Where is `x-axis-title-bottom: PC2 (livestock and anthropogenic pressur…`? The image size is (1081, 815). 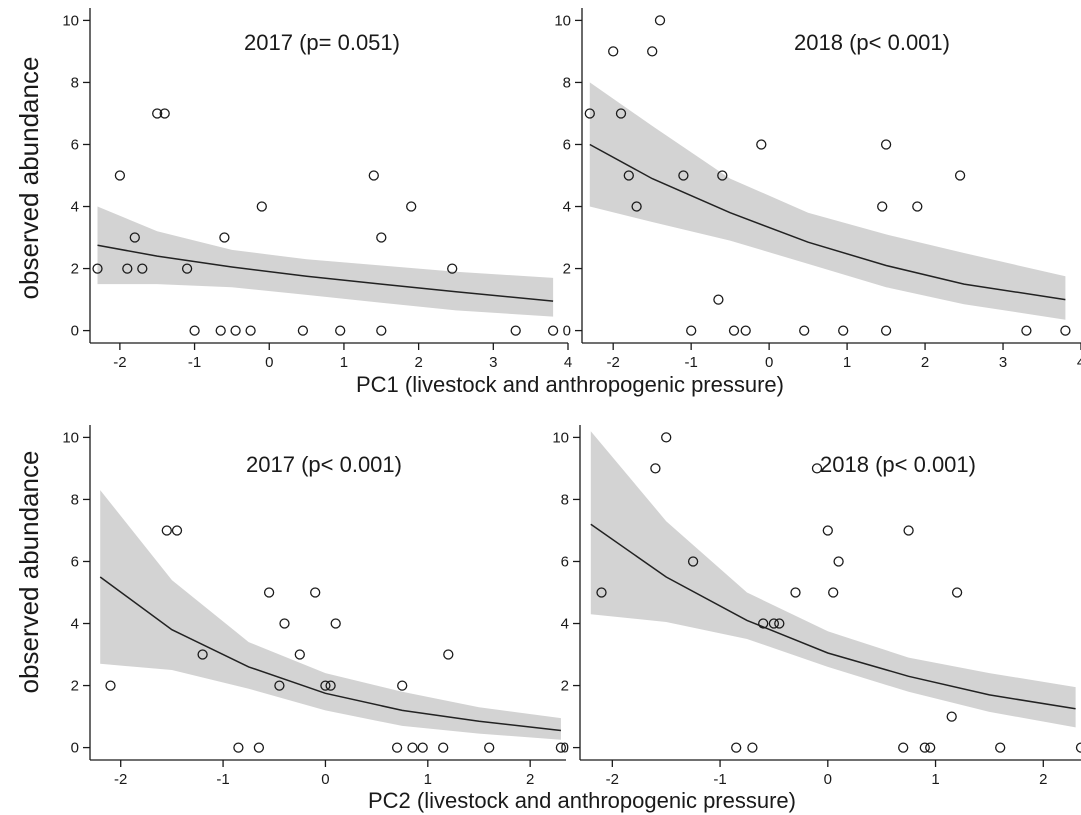
x-axis-title-bottom: PC2 (livestock and anthropogenic pressur… is located at coordinates (582, 800).